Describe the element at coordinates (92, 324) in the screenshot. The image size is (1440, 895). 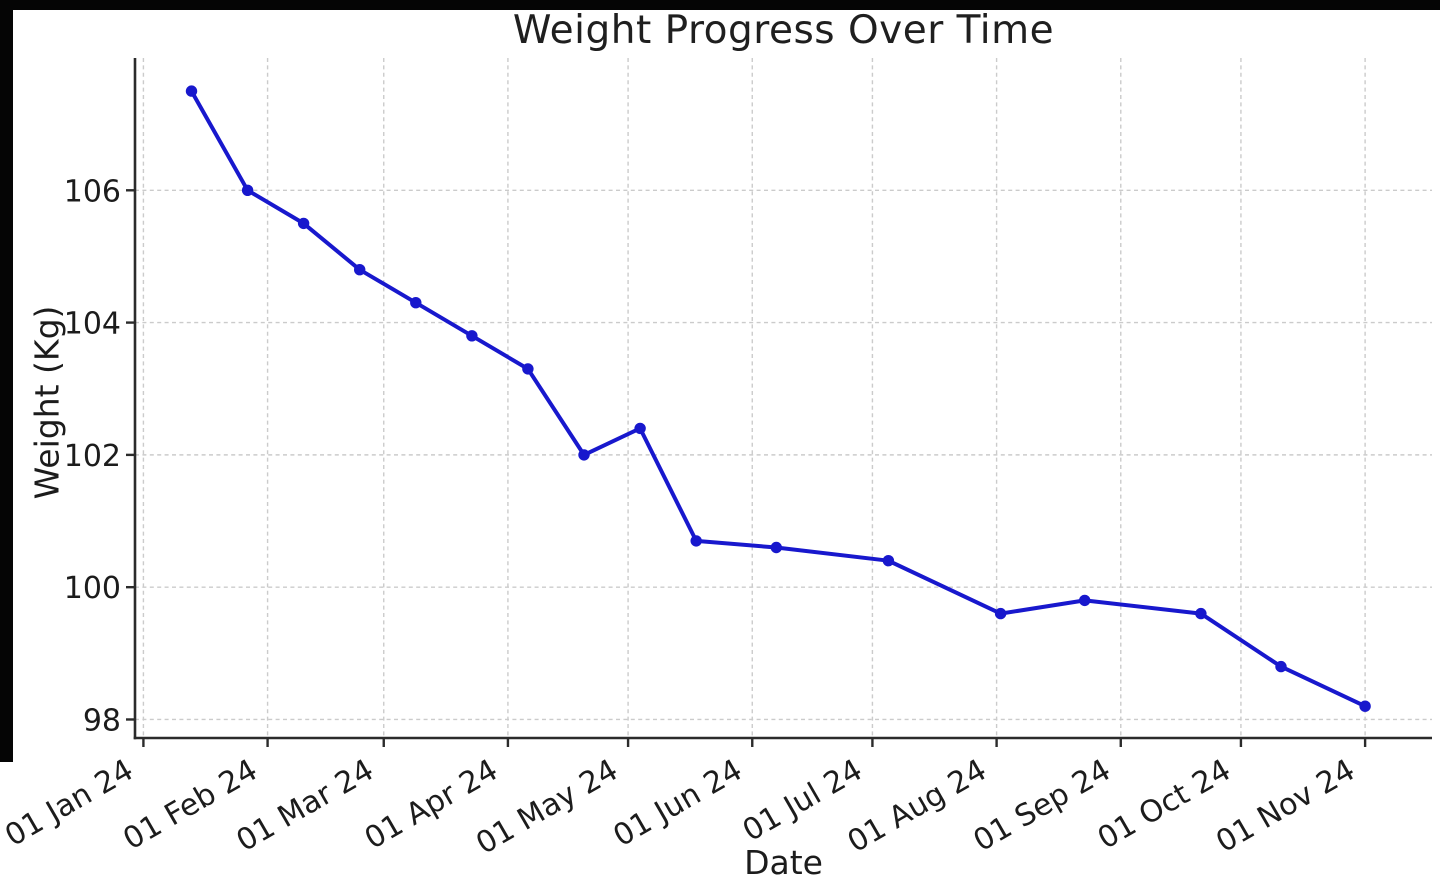
I see `y-tick-label: 104` at that location.